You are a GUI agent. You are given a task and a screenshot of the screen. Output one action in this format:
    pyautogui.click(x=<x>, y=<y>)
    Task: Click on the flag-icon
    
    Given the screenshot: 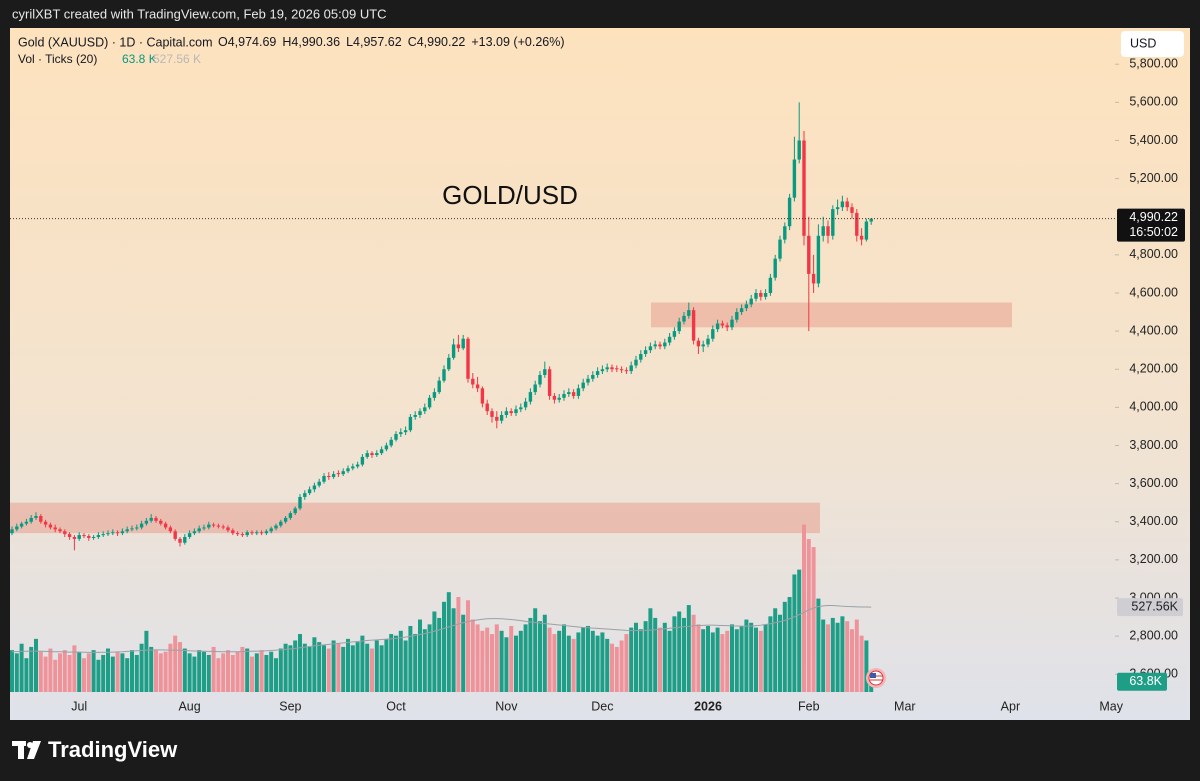 What is the action you would take?
    pyautogui.click(x=876, y=678)
    